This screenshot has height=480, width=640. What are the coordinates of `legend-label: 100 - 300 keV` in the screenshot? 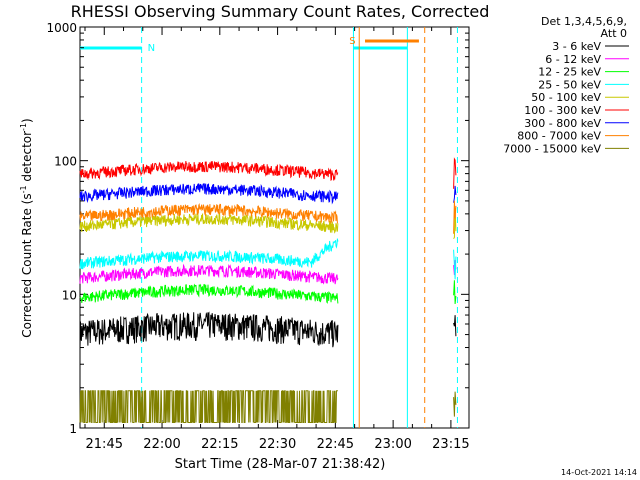 It's located at (562, 110).